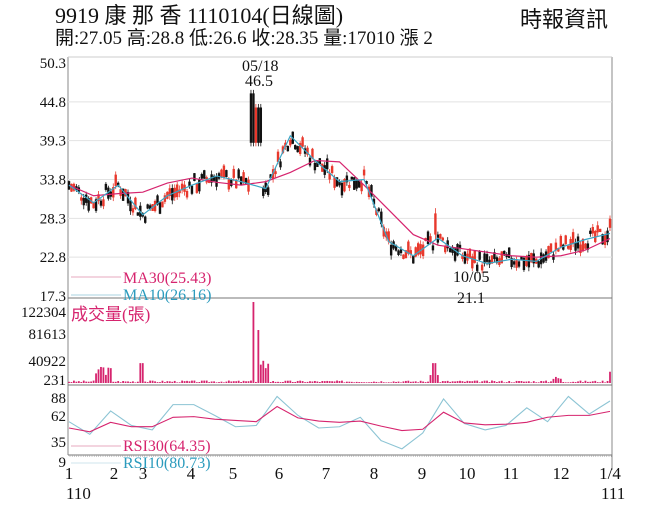 This screenshot has height=525, width=656. What do you see at coordinates (339, 419) in the screenshot?
I see `rsi30-line` at bounding box center [339, 419].